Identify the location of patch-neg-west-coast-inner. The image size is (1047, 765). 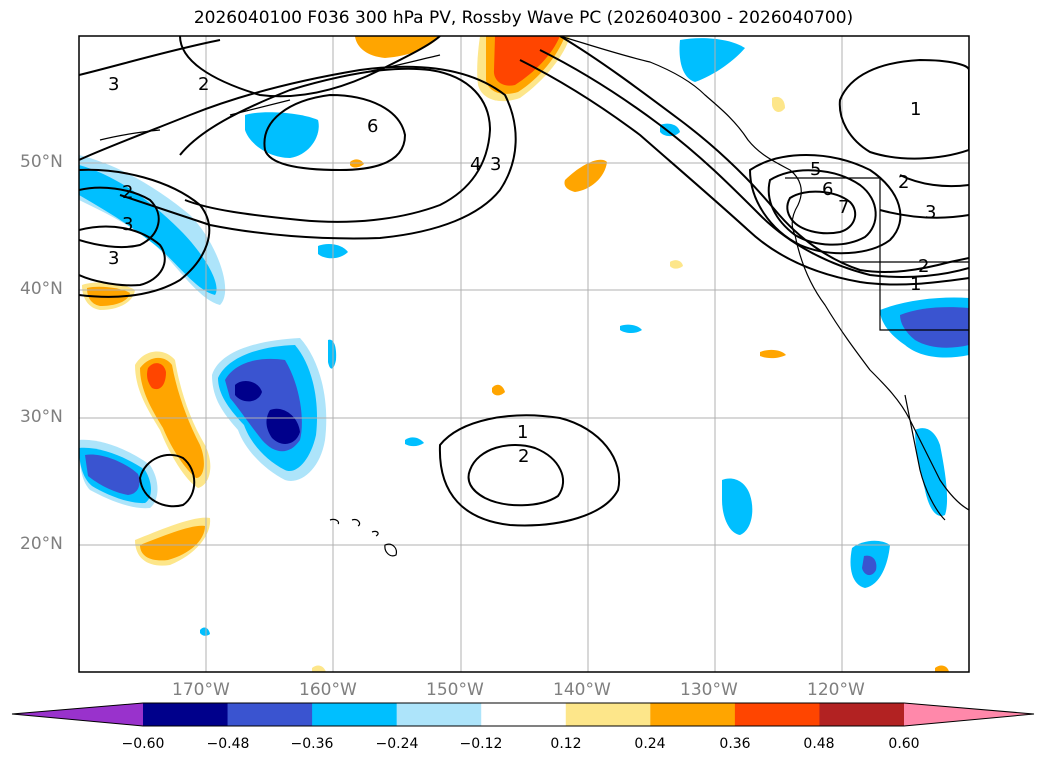
(934, 327).